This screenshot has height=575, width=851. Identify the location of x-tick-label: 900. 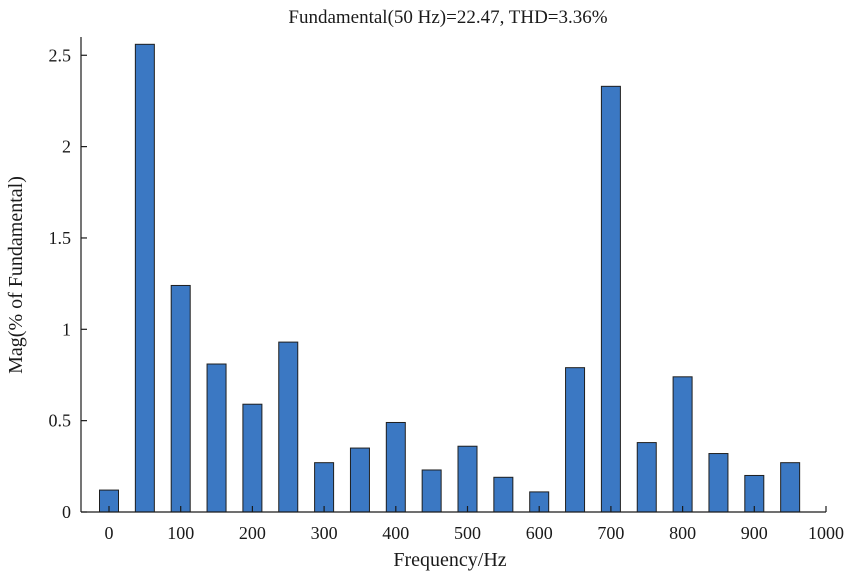
(754, 533).